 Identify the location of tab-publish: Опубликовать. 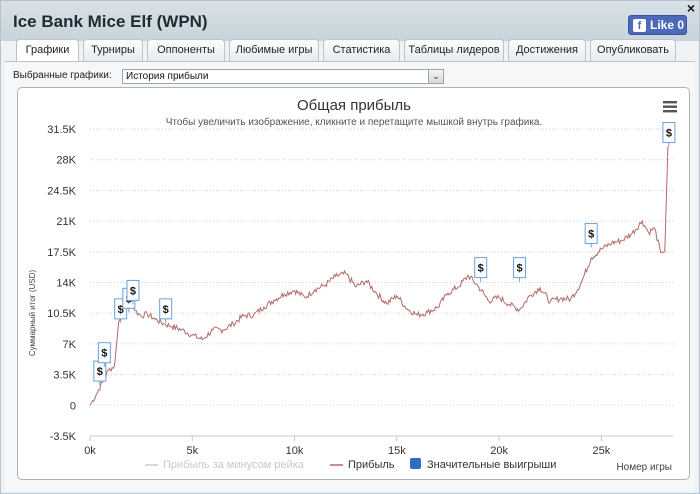
(633, 50).